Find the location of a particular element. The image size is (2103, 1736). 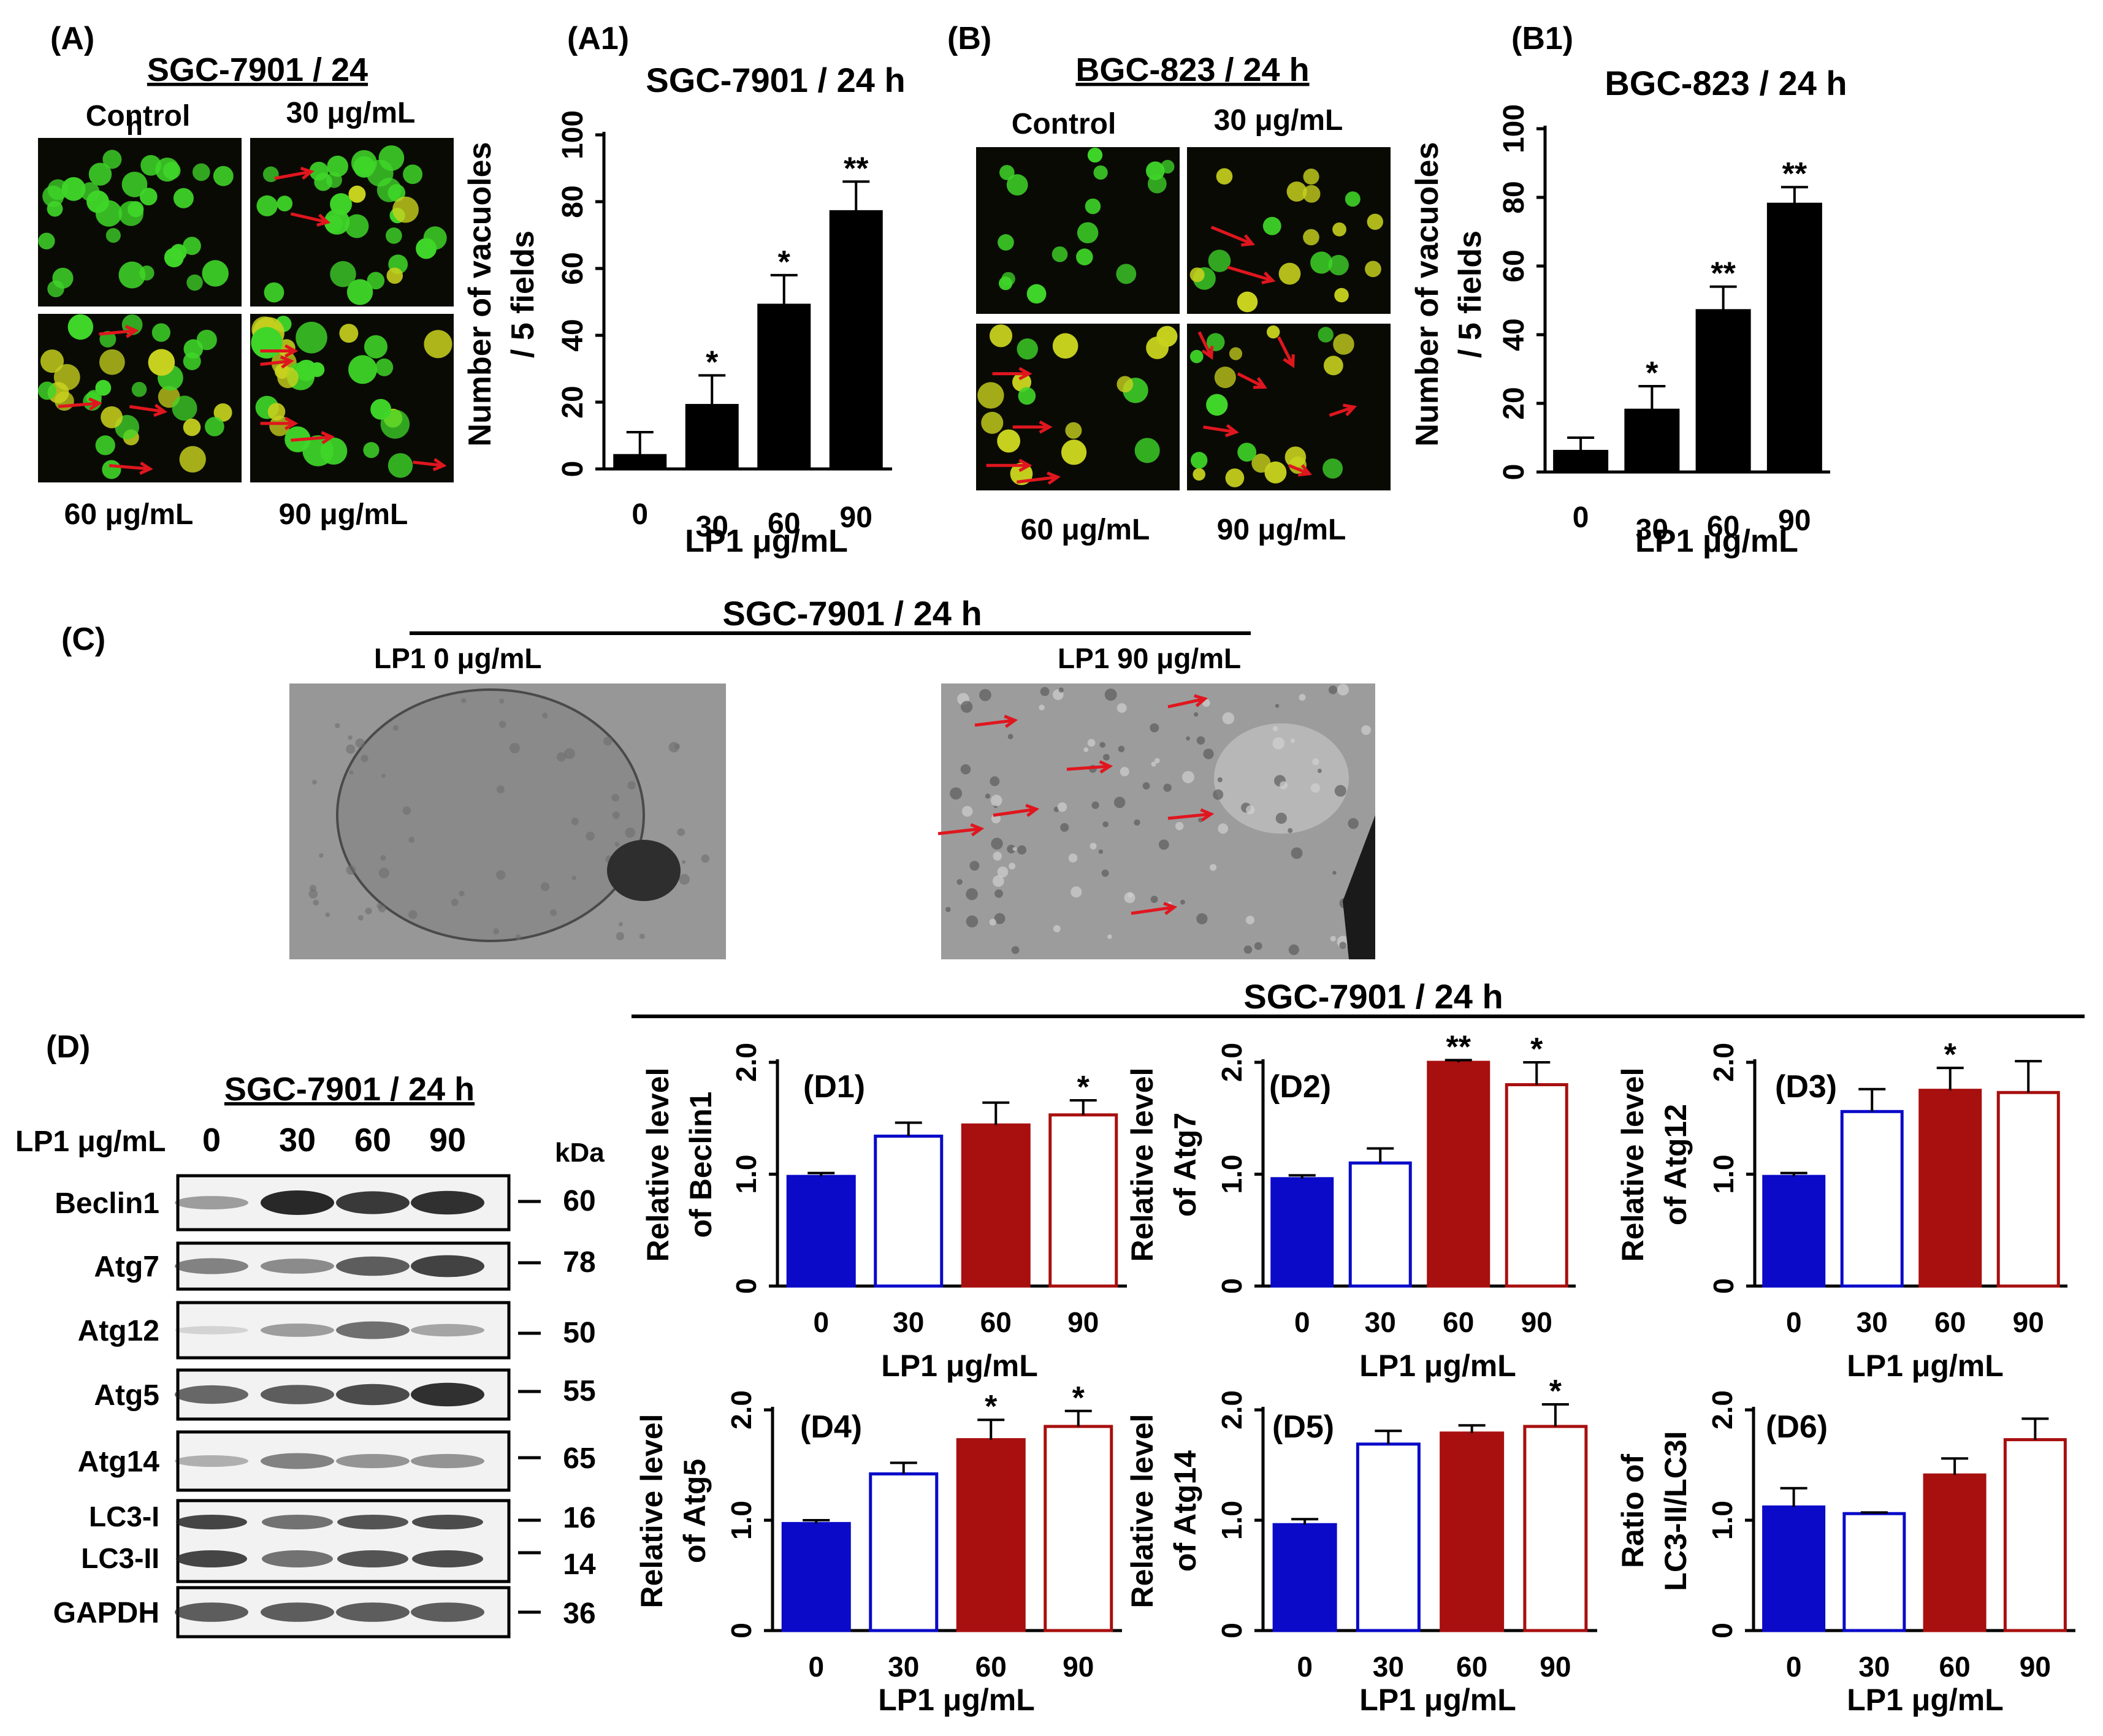

chart-panel-label: (D4) is located at coordinates (831, 1427).